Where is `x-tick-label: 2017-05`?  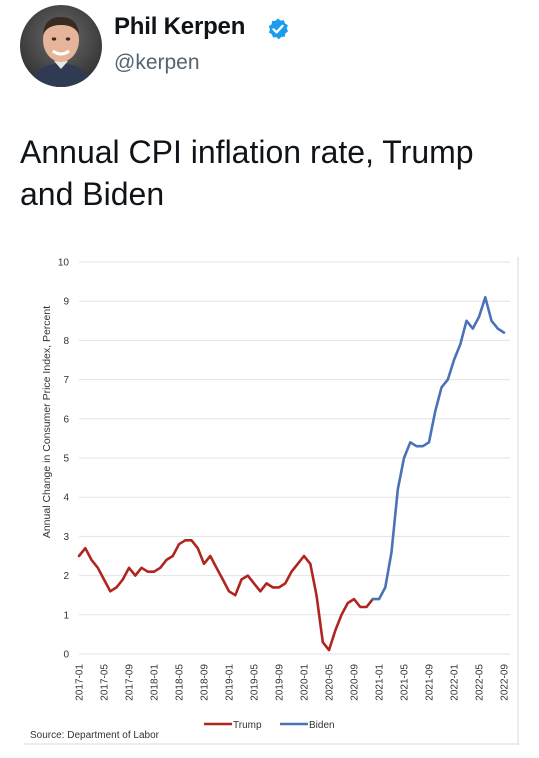 x-tick-label: 2017-05 is located at coordinates (105, 682).